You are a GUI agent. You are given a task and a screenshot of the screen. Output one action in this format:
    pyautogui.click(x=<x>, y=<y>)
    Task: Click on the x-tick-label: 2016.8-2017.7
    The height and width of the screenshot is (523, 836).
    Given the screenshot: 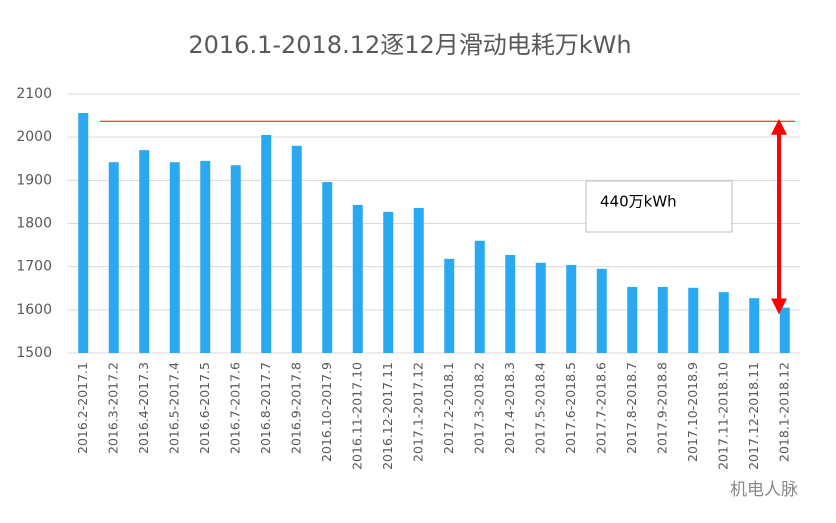 What is the action you would take?
    pyautogui.click(x=265, y=408)
    